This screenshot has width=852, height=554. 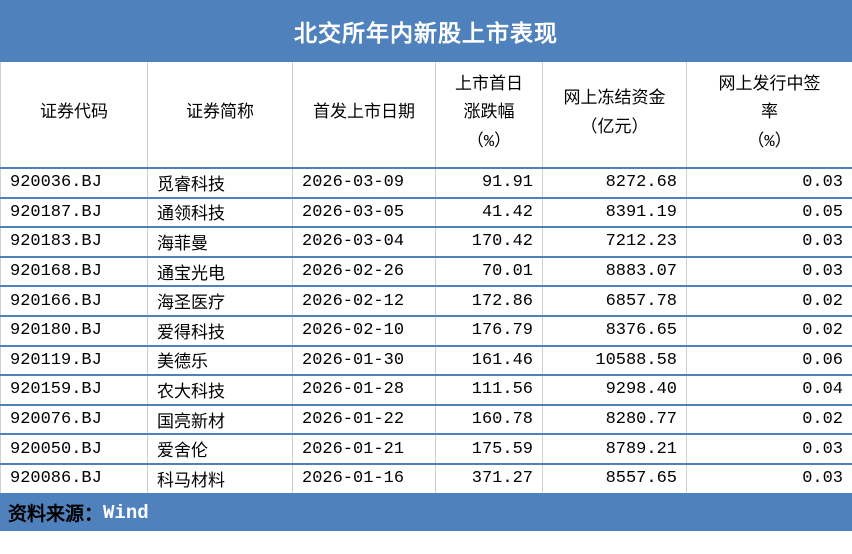 I want to click on cell-first-day-change: 111.56, so click(x=489, y=390).